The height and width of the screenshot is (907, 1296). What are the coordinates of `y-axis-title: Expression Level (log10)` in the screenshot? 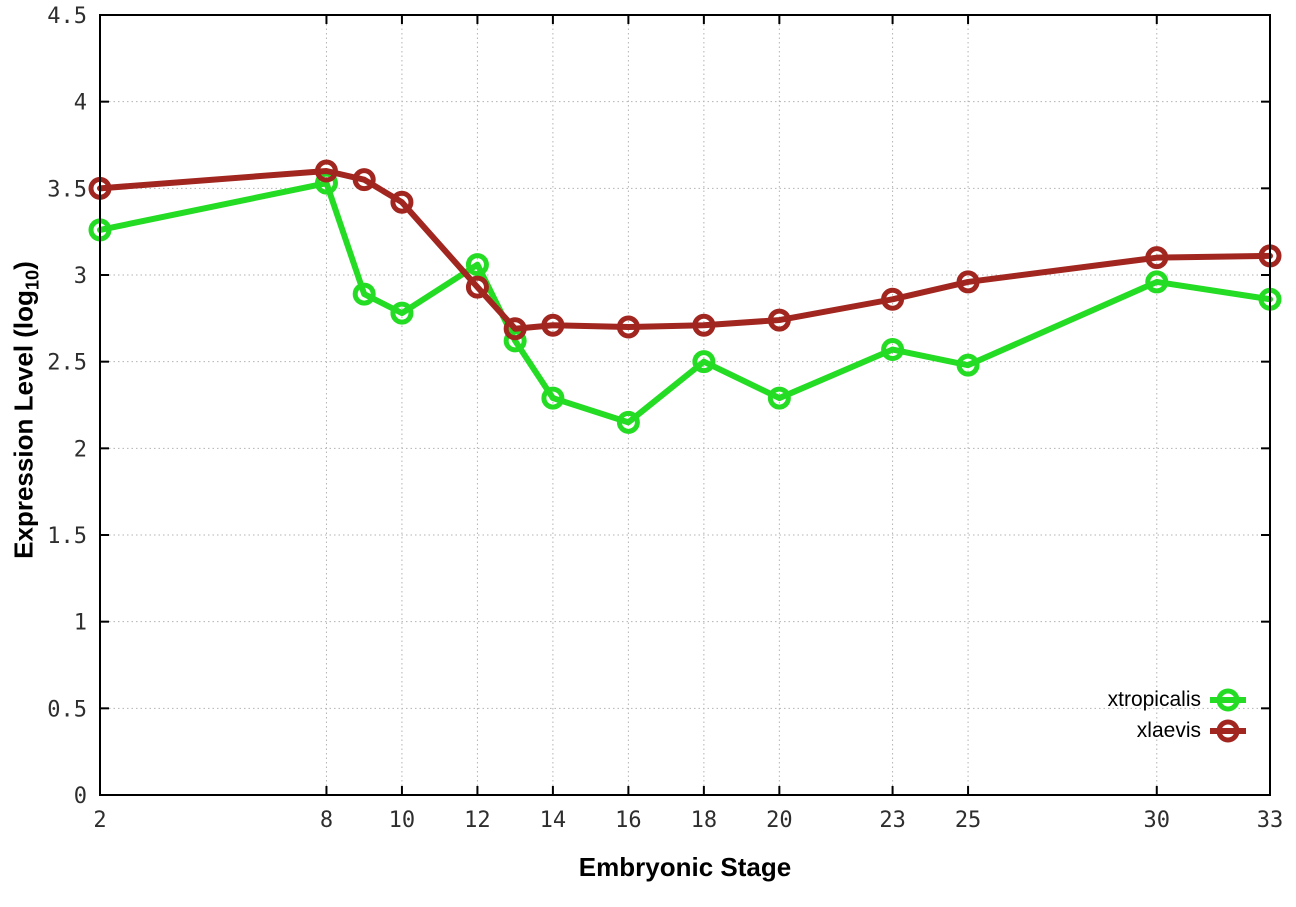 It's located at (25, 410).